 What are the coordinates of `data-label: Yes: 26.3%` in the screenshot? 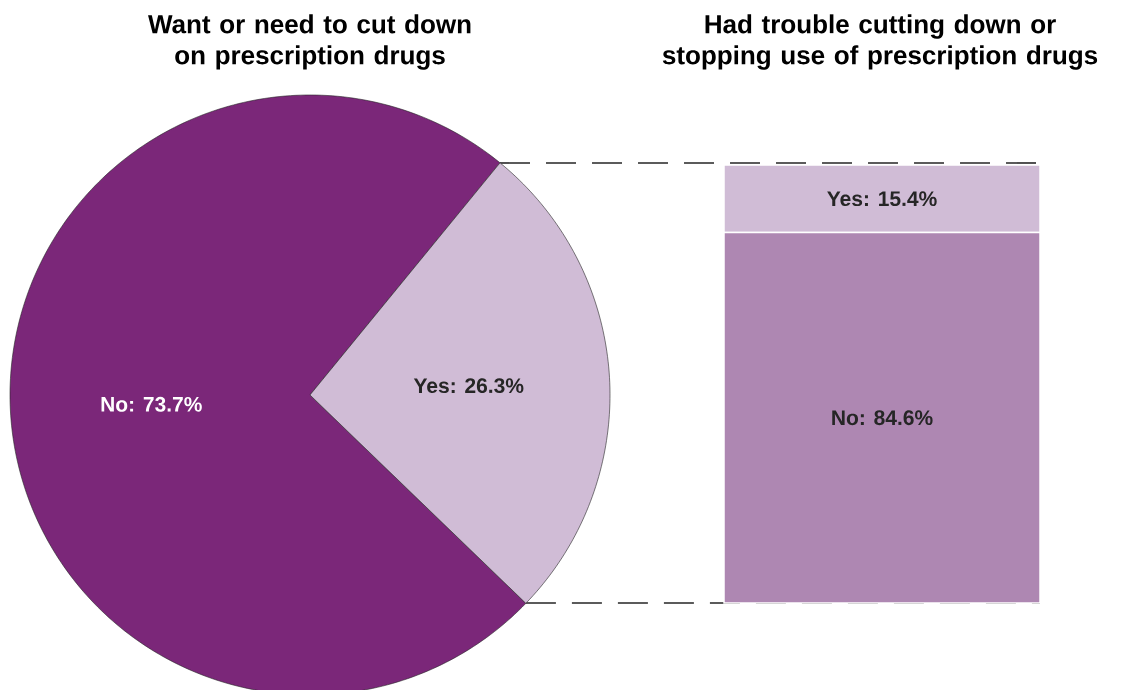 It's located at (468, 386).